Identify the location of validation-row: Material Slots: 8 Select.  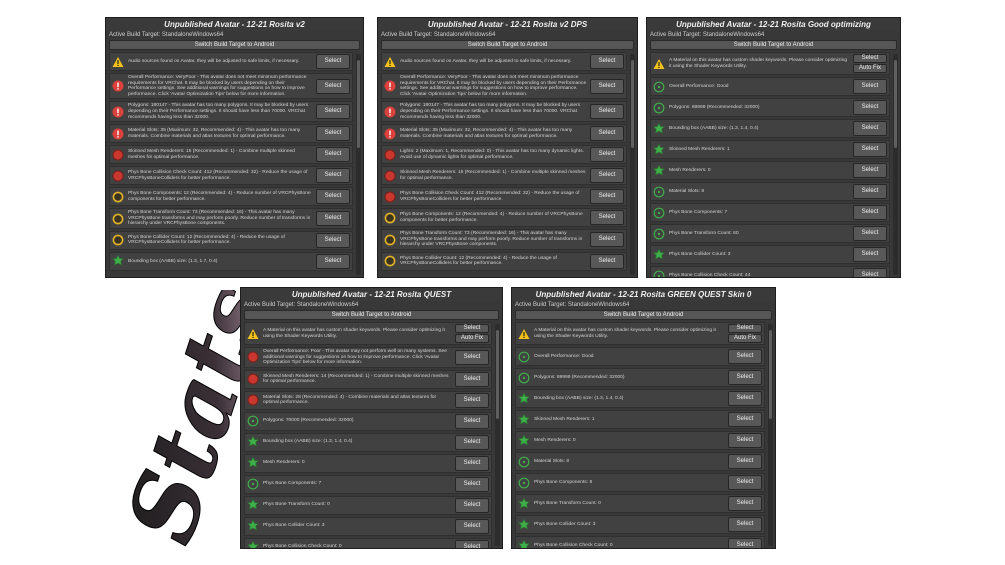
(640, 461).